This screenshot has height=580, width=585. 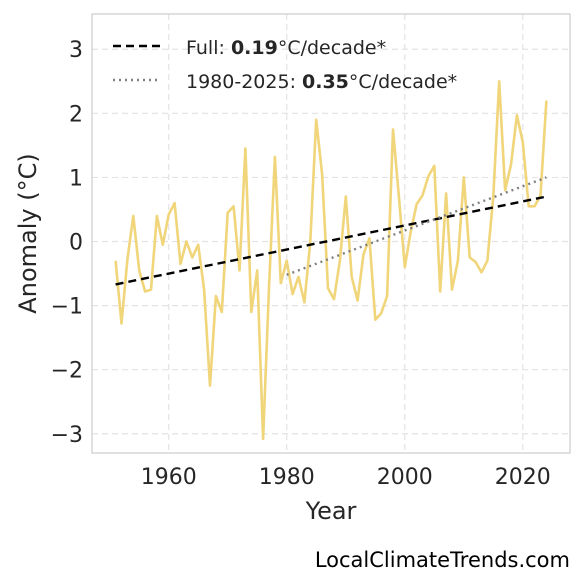 What do you see at coordinates (208, 48) in the screenshot?
I see `legend-prefix-full: Full:` at bounding box center [208, 48].